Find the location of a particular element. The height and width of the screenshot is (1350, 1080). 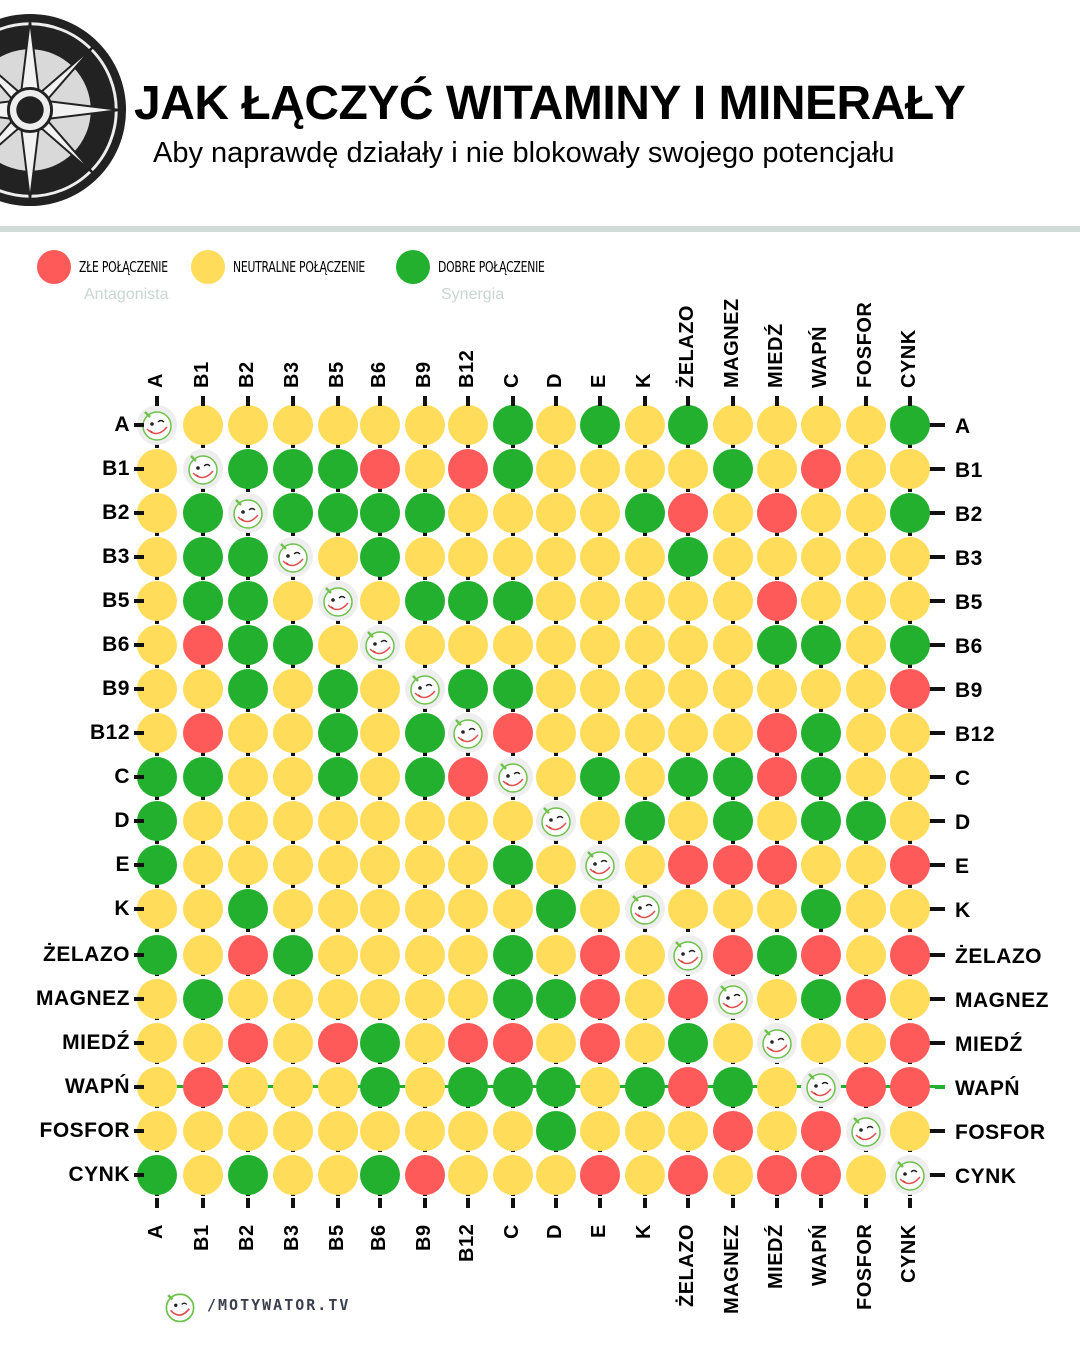

cell-b9-b1 is located at coordinates (203, 689).